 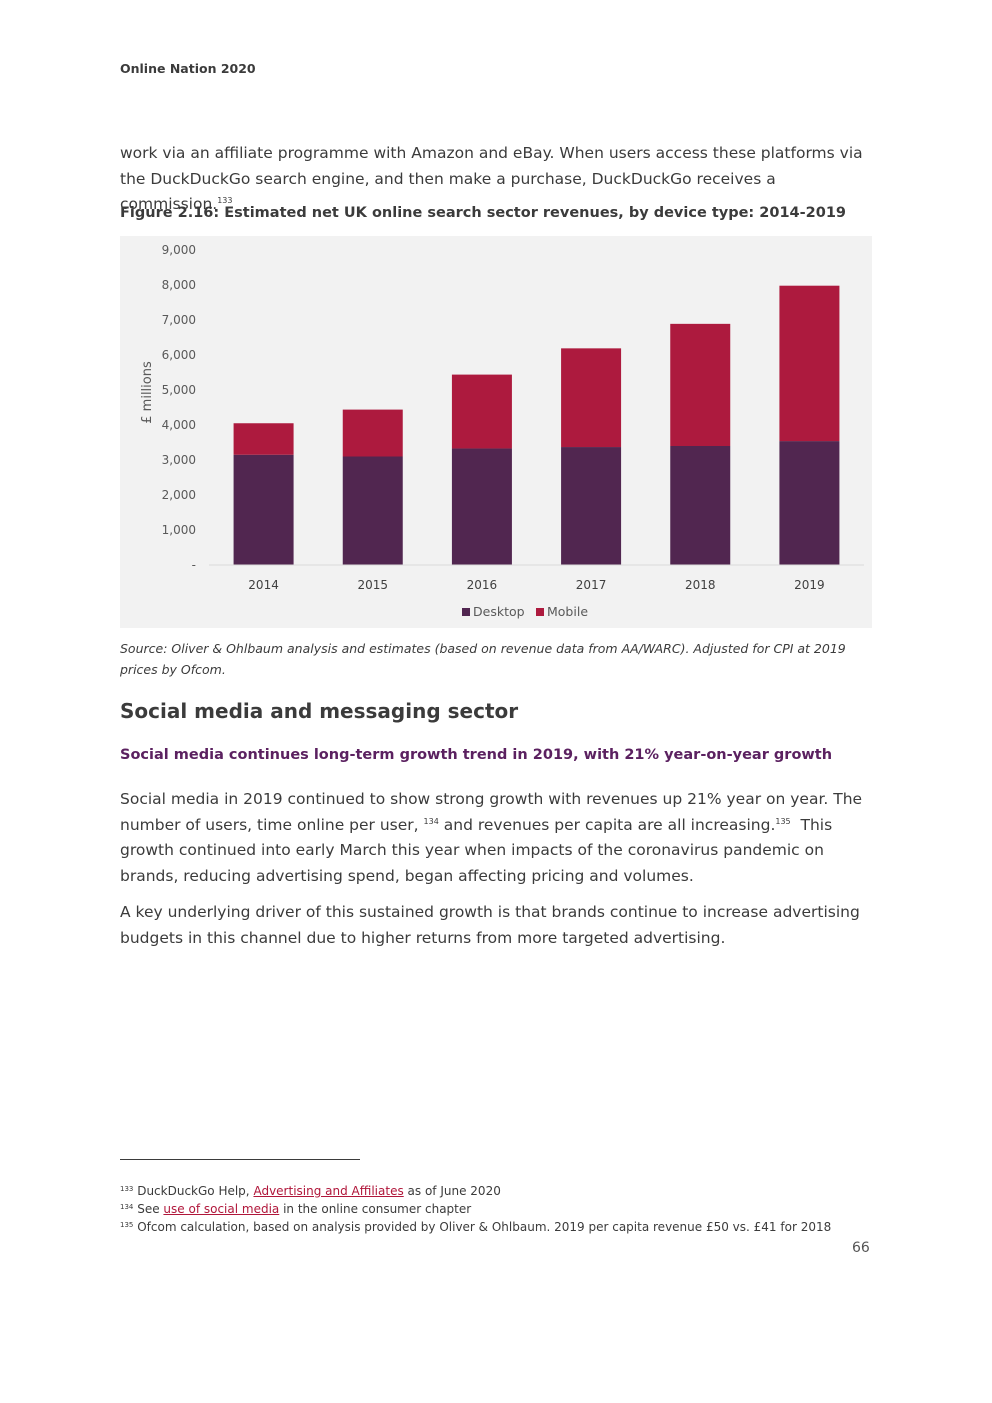 I want to click on footnote-text: in the online consumer chapter, so click(x=377, y=1209).